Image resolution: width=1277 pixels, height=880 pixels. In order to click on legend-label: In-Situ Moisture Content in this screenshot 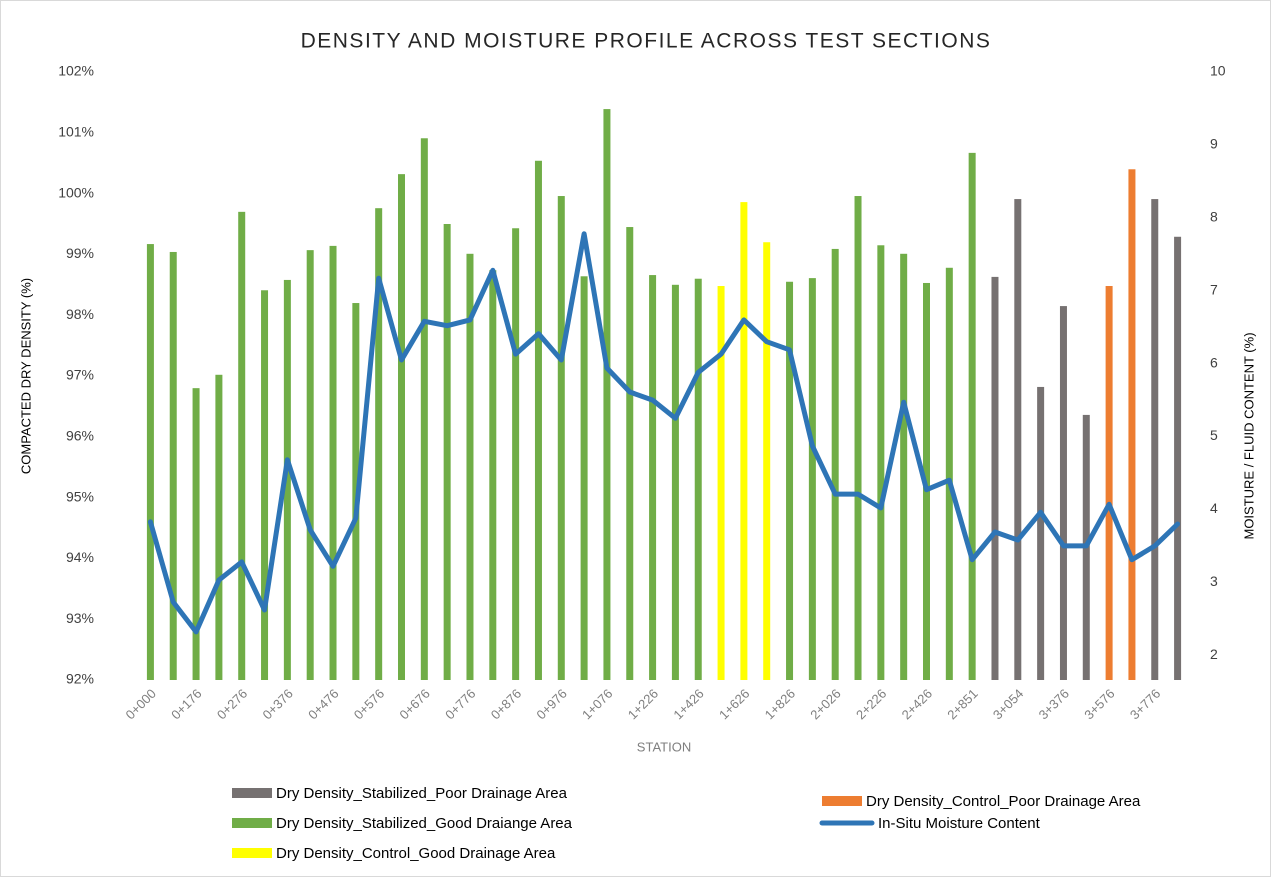, I will do `click(959, 823)`.